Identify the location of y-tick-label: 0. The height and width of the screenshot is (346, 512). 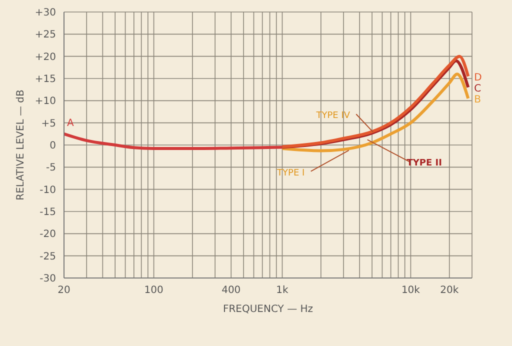
(53, 146).